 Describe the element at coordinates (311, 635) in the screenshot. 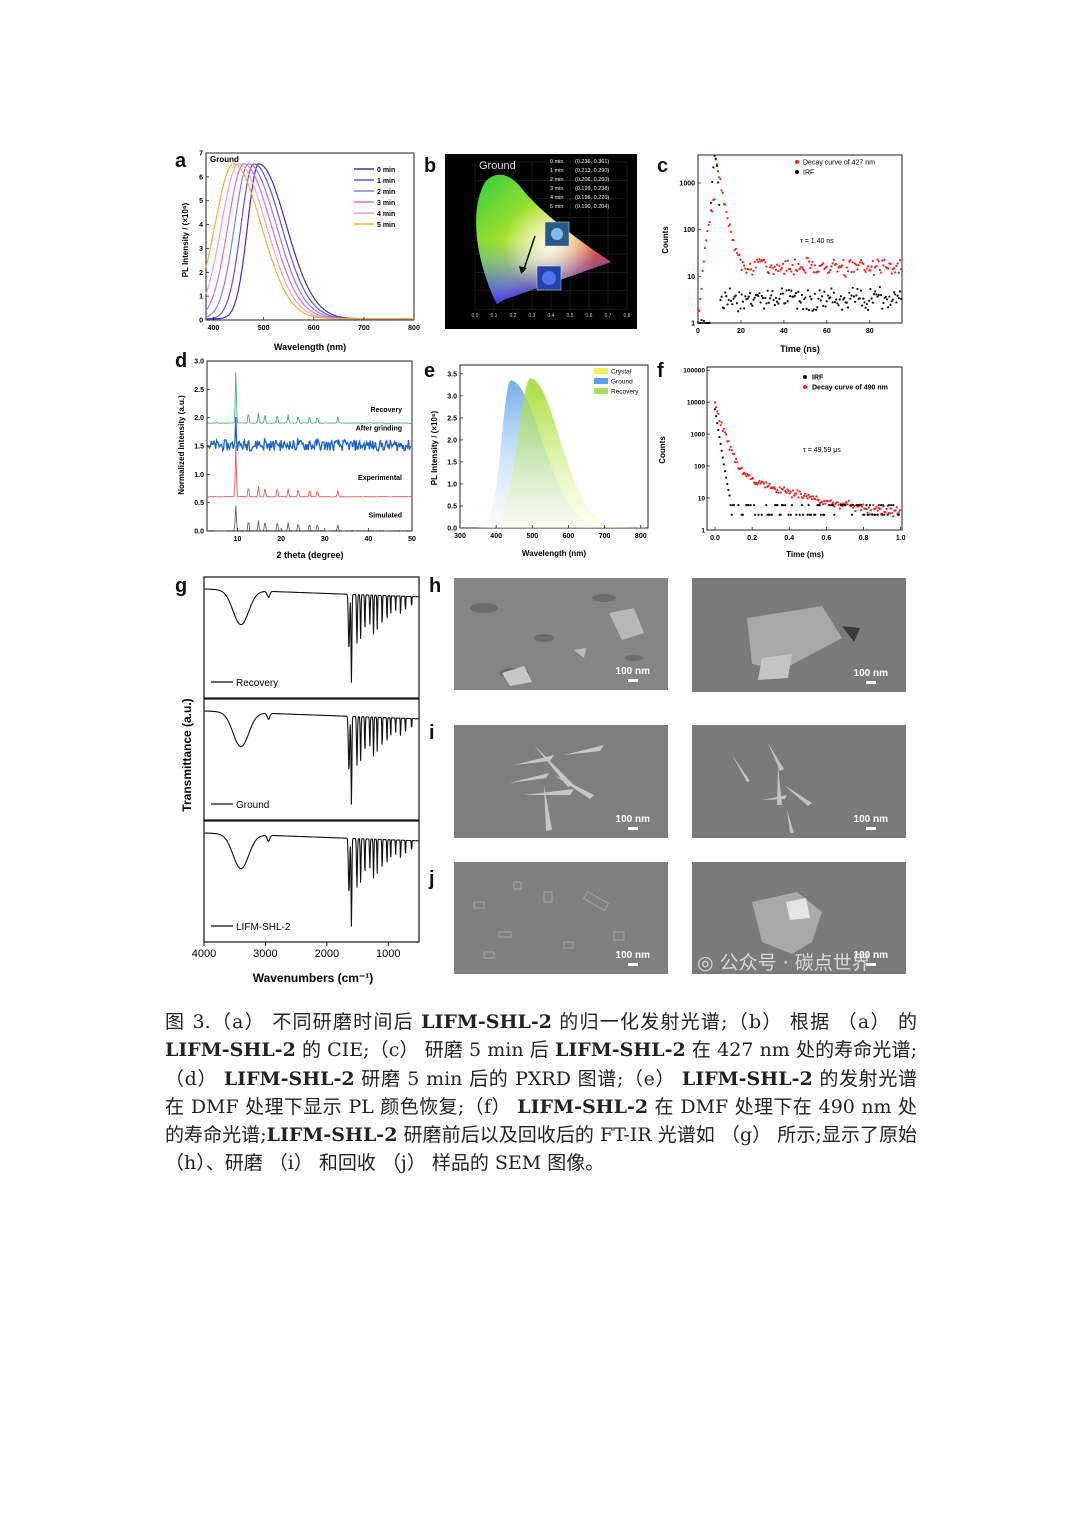

I see `ftir-trace` at that location.